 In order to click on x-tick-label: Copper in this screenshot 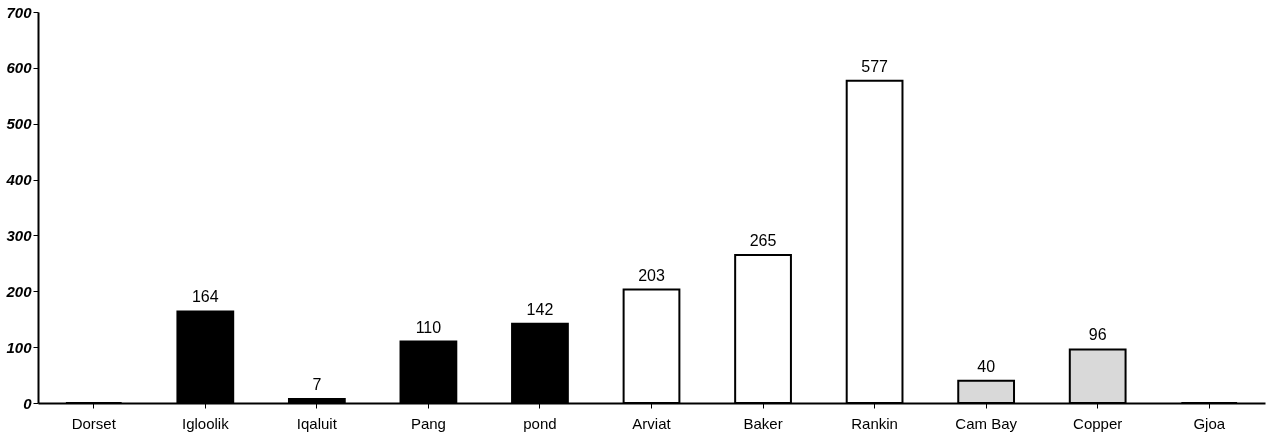, I will do `click(1098, 423)`.